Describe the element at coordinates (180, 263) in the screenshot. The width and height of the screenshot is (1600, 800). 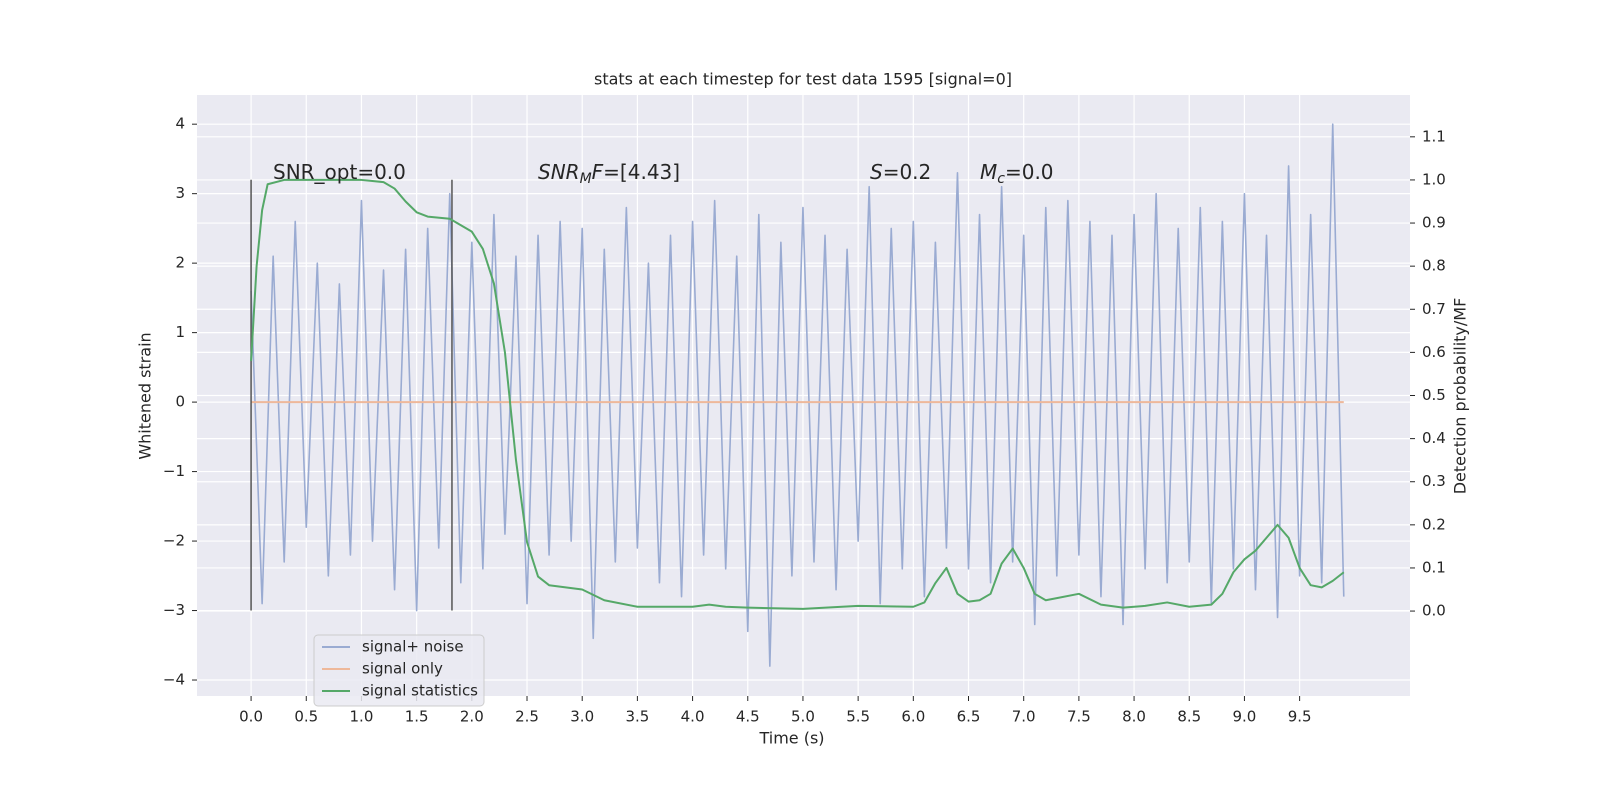
I see `y-tick-label: 2` at that location.